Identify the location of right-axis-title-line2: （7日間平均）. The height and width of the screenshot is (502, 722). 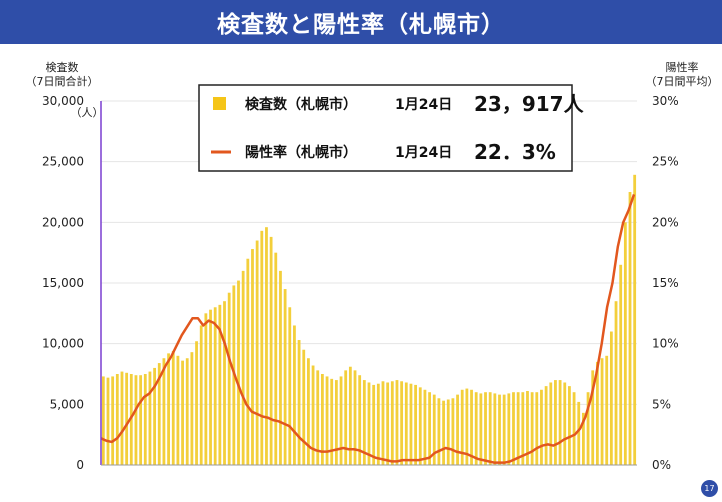
(682, 81).